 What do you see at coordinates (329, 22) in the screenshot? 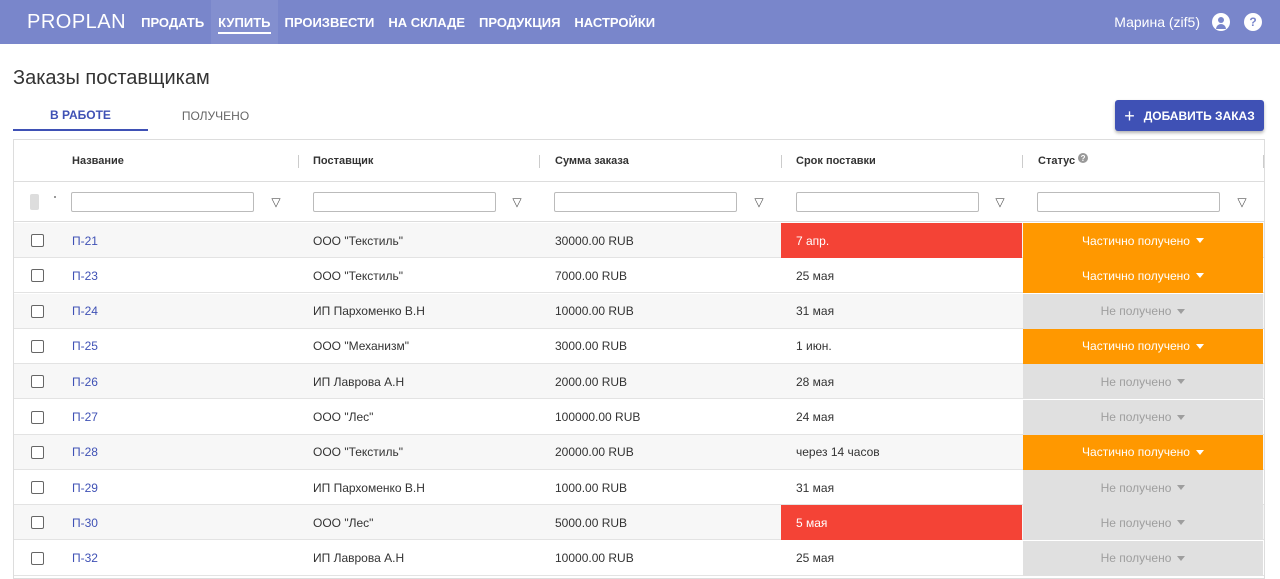
I see `nav-item-produce: ПРОИЗВЕСТИ` at bounding box center [329, 22].